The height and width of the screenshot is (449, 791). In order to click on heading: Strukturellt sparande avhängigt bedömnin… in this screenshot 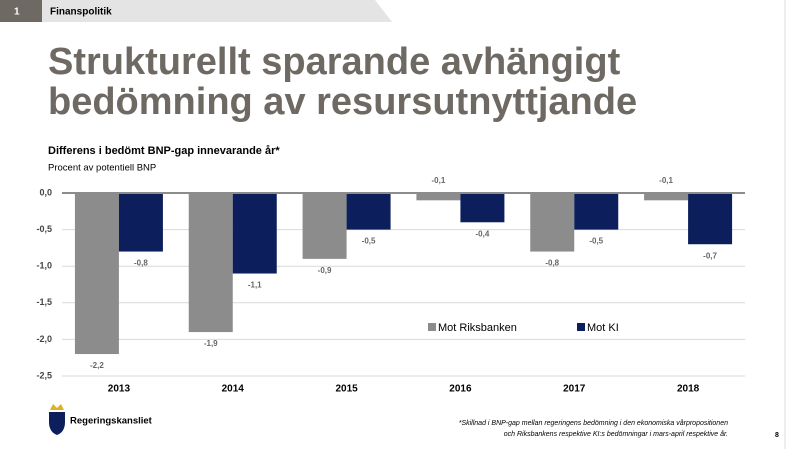, I will do `click(343, 82)`.